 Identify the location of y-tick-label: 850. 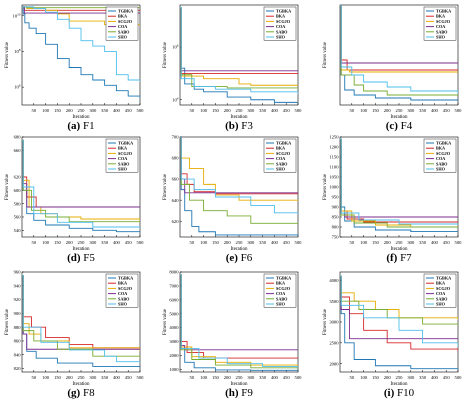
(336, 217).